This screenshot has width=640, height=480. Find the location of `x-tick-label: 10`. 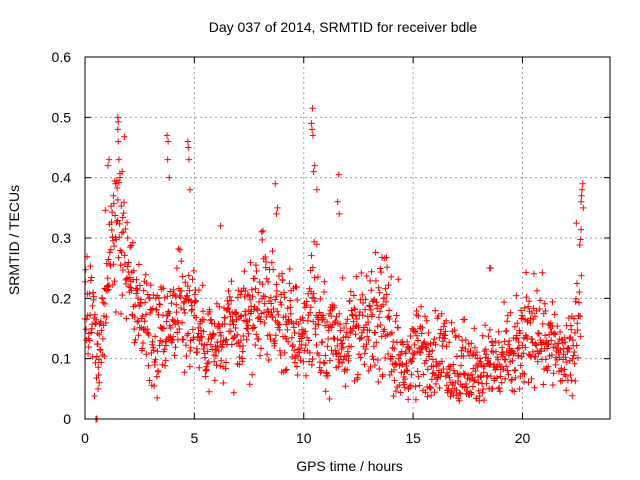

x-tick-label: 10 is located at coordinates (304, 438).